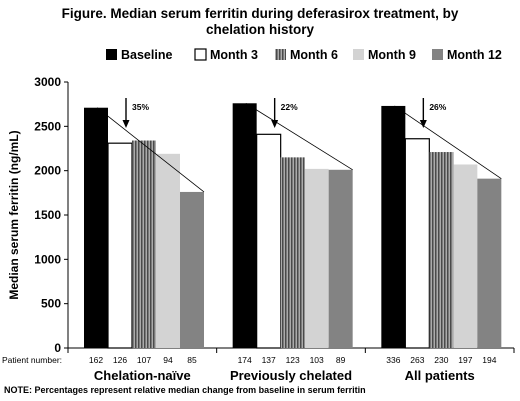 The image size is (520, 401). I want to click on y-tick-label: 1500, so click(47, 215).